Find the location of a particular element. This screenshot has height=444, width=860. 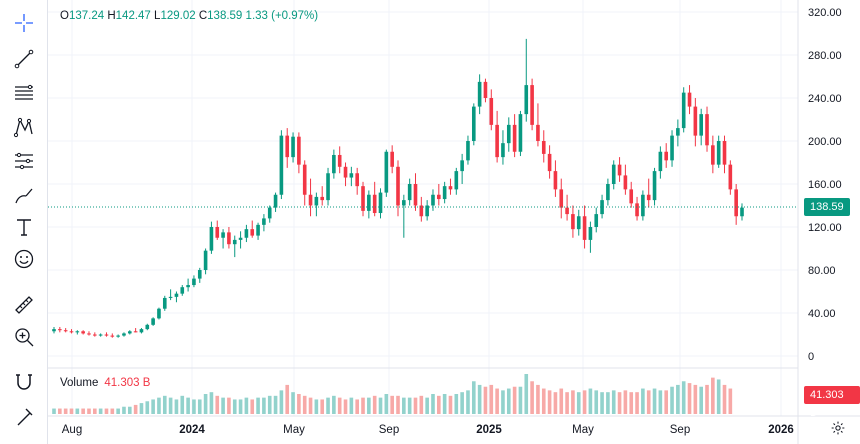

volume-value: 41.303 B is located at coordinates (127, 383).